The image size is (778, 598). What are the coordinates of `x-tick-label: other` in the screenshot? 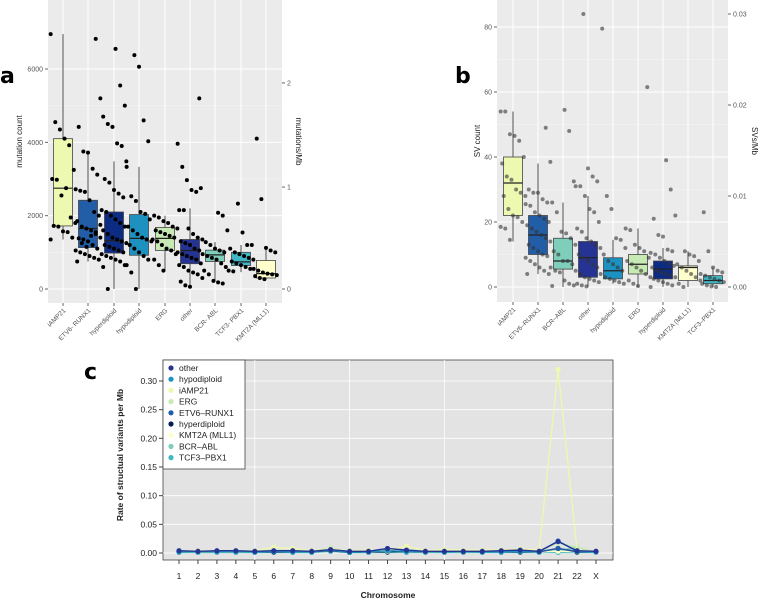 It's located at (187, 315).